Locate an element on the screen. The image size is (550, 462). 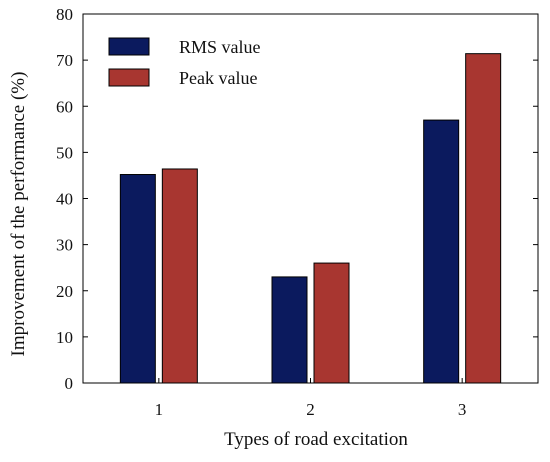
y-tick-label: 60 is located at coordinates (64, 106).